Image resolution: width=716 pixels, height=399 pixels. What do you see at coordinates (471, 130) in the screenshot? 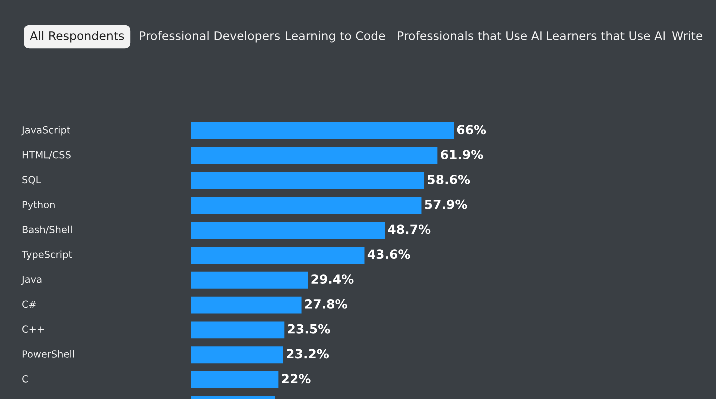
I see `data-label: 66%` at bounding box center [471, 130].